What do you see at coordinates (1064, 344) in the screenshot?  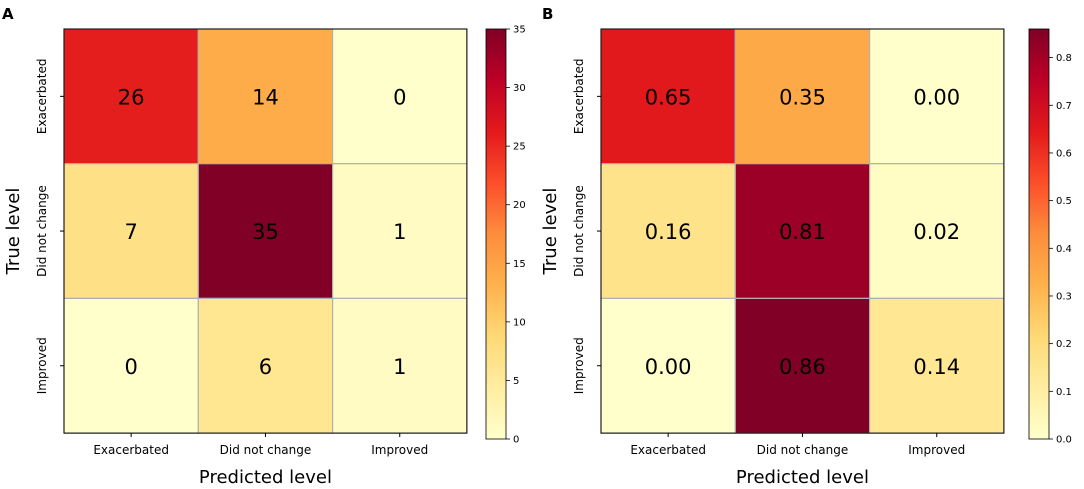 I see `colorbar-tick-label: 0.2` at bounding box center [1064, 344].